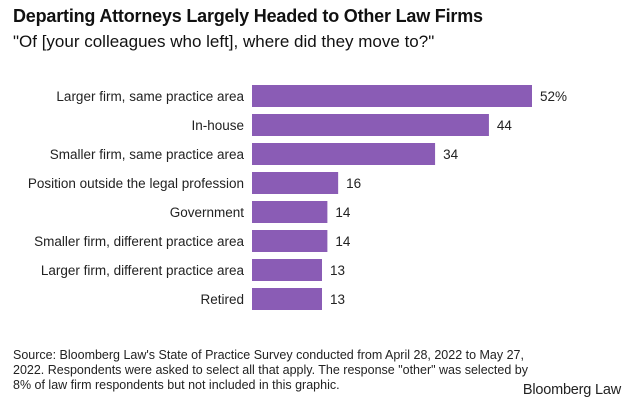 The height and width of the screenshot is (408, 633). I want to click on category-label: Smaller firm, different practice area, so click(139, 241).